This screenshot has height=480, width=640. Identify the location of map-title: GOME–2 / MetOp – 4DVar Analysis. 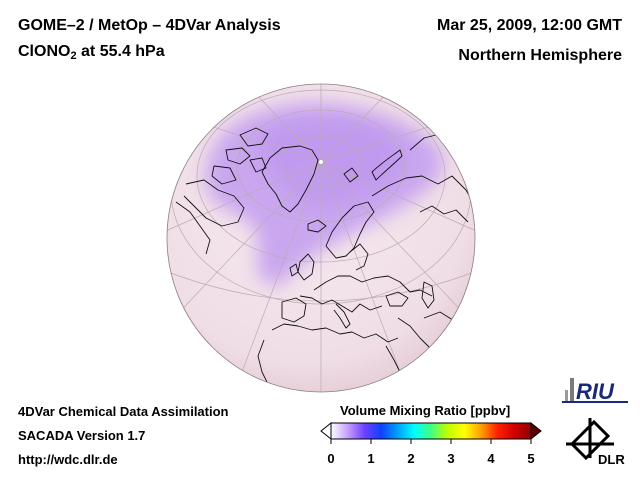
(149, 25).